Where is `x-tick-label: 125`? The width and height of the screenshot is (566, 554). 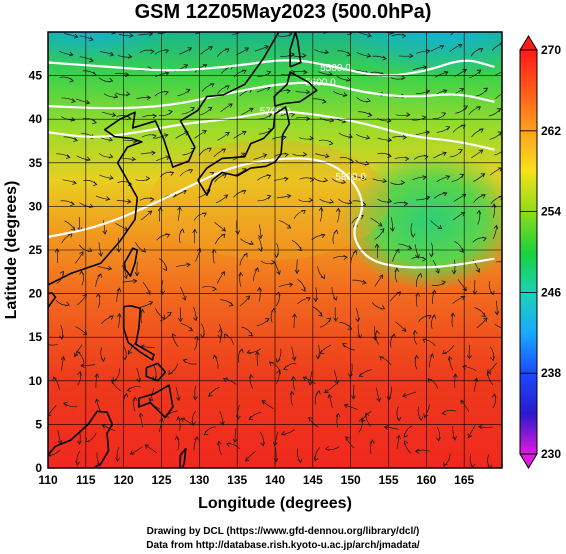 x-tick-label: 125 is located at coordinates (161, 480).